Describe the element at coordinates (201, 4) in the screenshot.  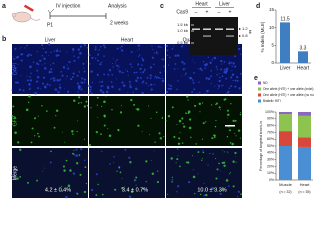
I see `tissue-label: Heart` at that location.